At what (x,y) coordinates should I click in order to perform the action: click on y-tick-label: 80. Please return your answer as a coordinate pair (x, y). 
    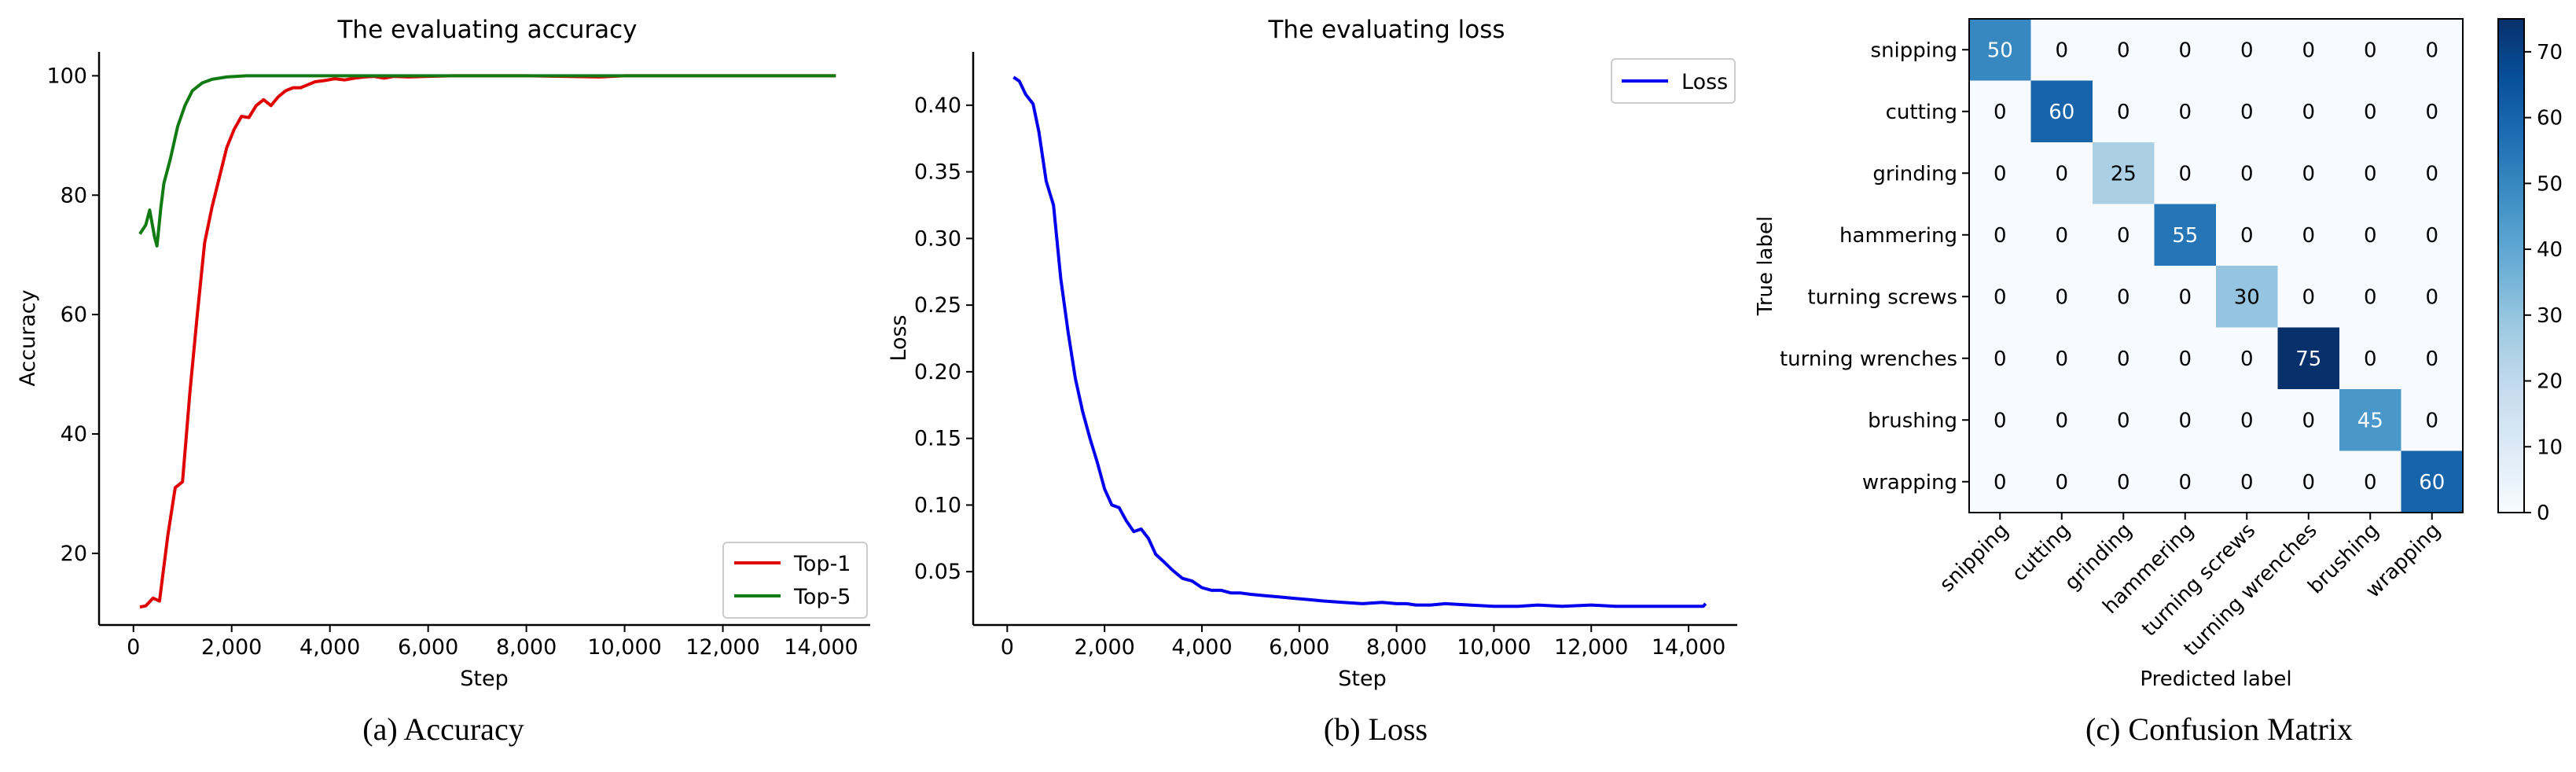
    Looking at the image, I should click on (74, 196).